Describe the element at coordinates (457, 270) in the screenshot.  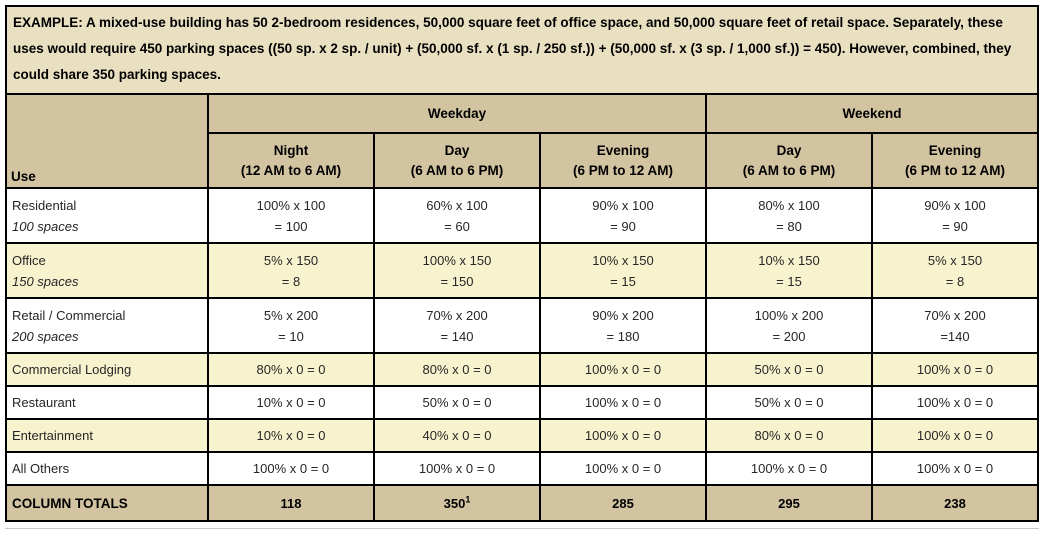
I see `calc-cell: 100% x 150 = 150` at that location.